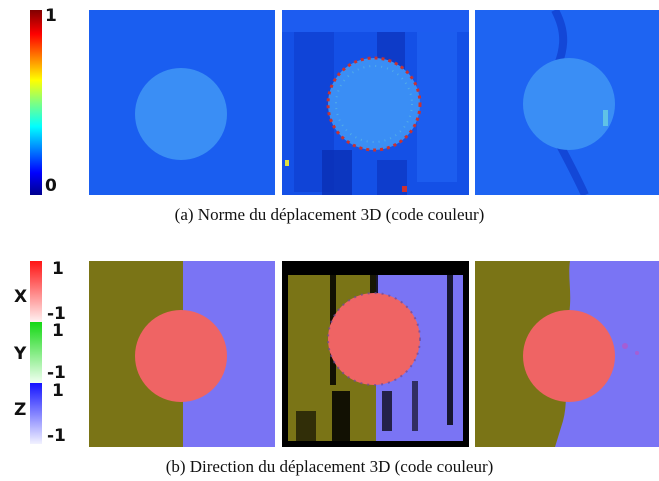 The width and height of the screenshot is (659, 481). Describe the element at coordinates (36, 413) in the screenshot. I see `z-colorbar` at that location.